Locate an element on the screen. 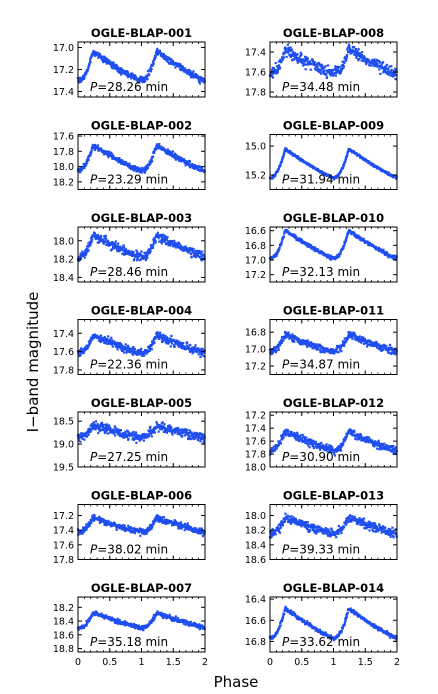 This screenshot has height=694, width=438. light-curve-panel: OGLE-BLAP-010 16.6 16.8 17.0 17.2 P=32.13 min is located at coordinates (321, 247).